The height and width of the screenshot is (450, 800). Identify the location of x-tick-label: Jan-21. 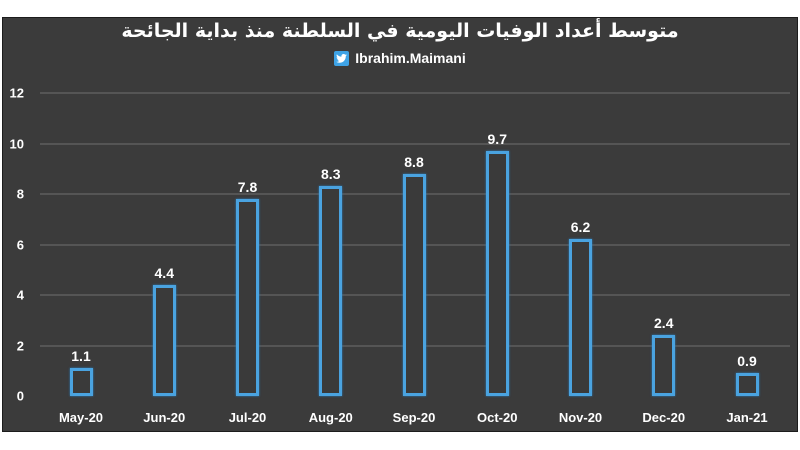
(747, 417).